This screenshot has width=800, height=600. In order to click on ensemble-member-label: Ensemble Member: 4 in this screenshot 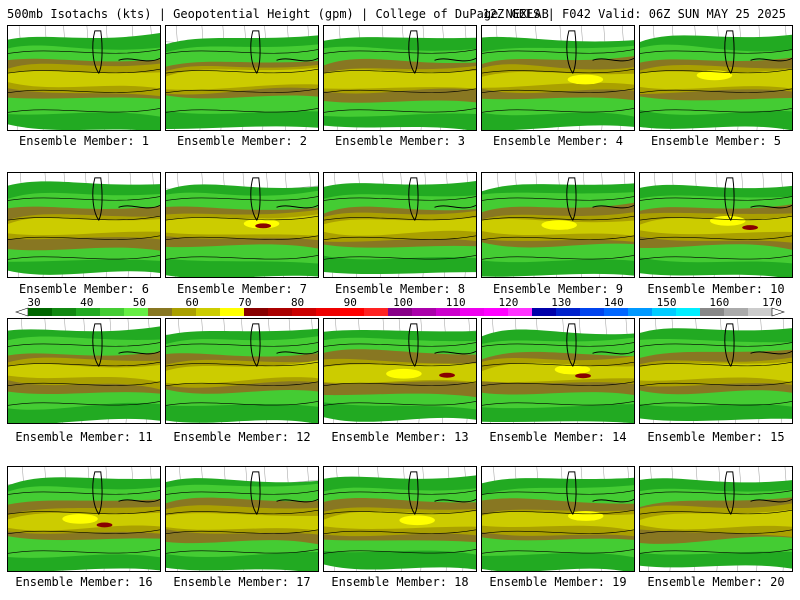, I will do `click(558, 141)`.